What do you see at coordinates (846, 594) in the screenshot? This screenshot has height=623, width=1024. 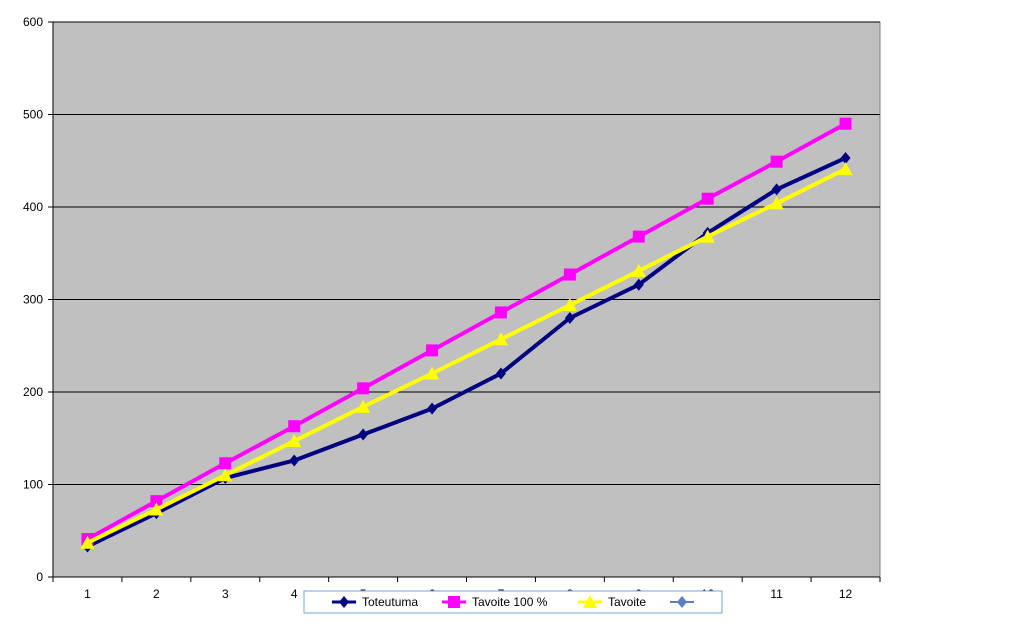 I see `x-tick-label: 12` at bounding box center [846, 594].